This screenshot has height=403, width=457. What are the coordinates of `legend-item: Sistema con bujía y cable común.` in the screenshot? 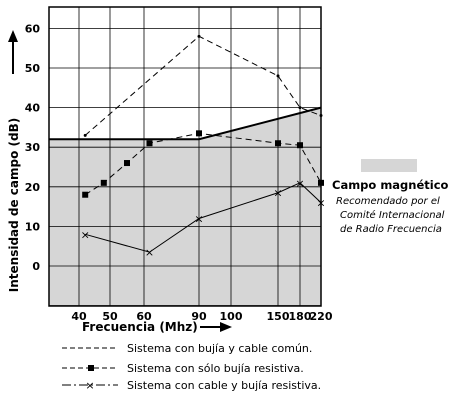 It's located at (187, 348).